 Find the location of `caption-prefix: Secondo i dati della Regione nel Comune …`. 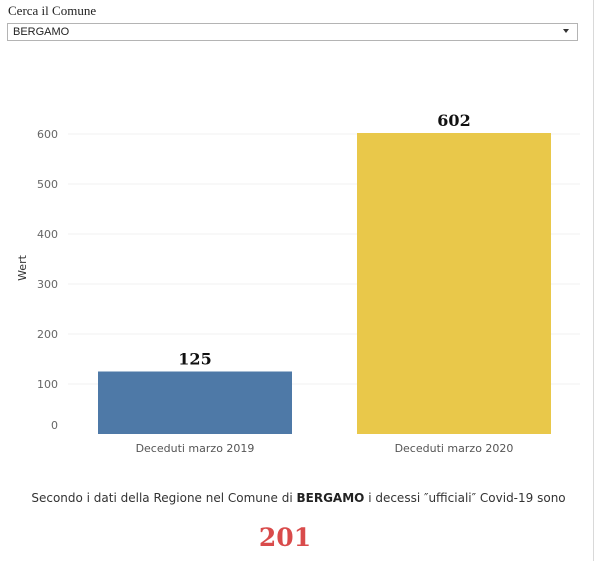

caption-prefix: Secondo i dati della Regione nel Comune … is located at coordinates (162, 498).